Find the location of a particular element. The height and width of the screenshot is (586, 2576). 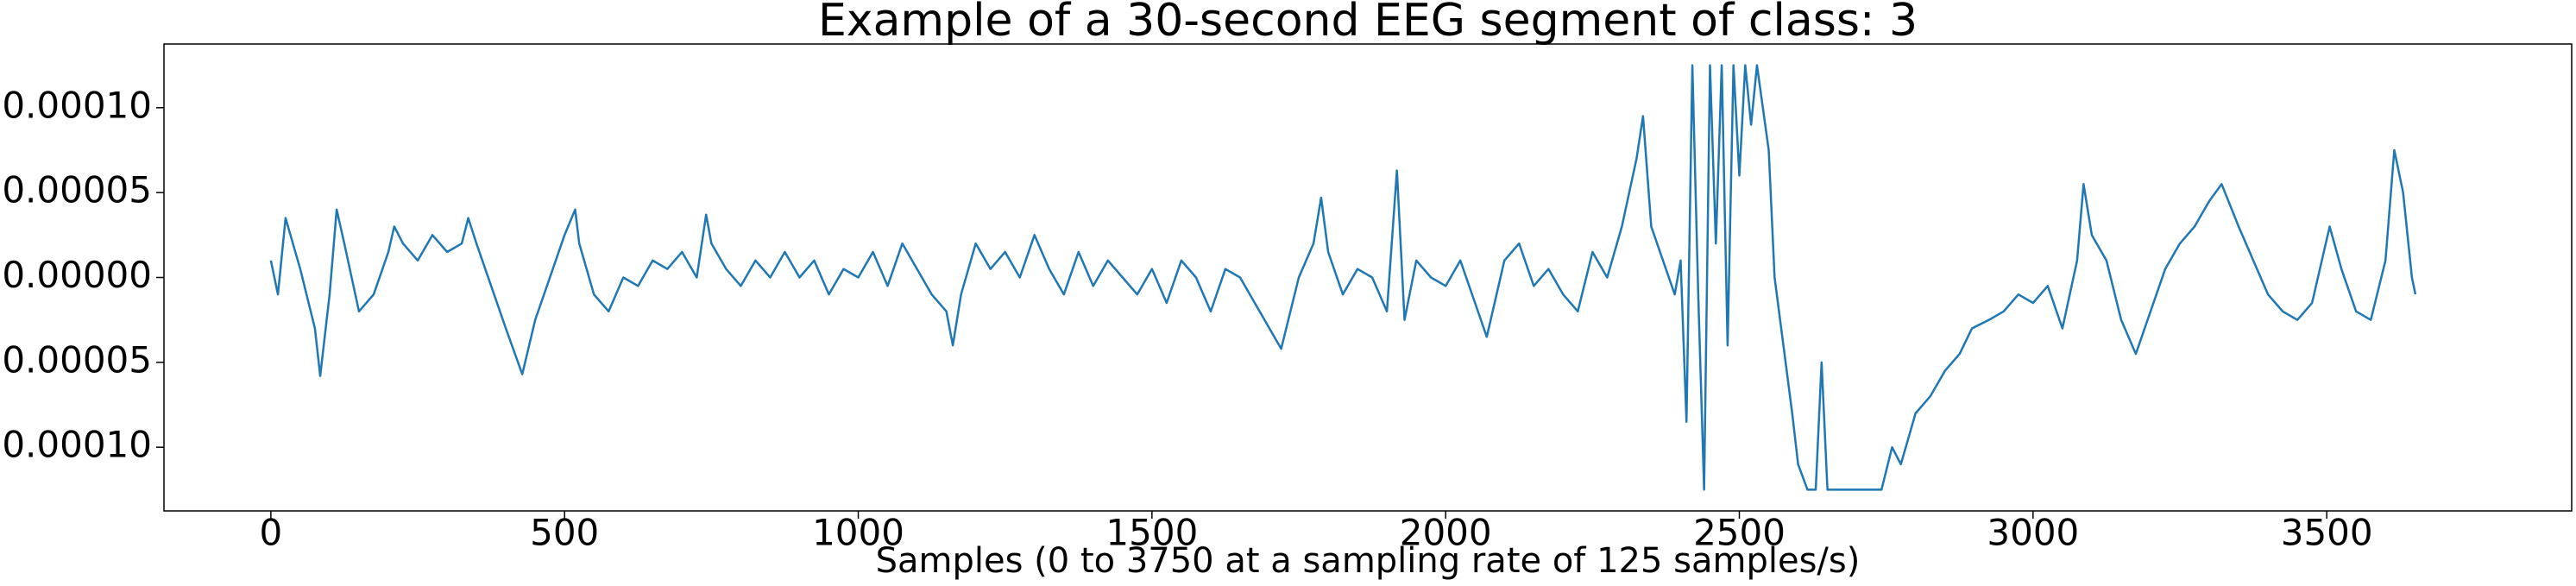

x-tick-label: 1500 is located at coordinates (1152, 533).